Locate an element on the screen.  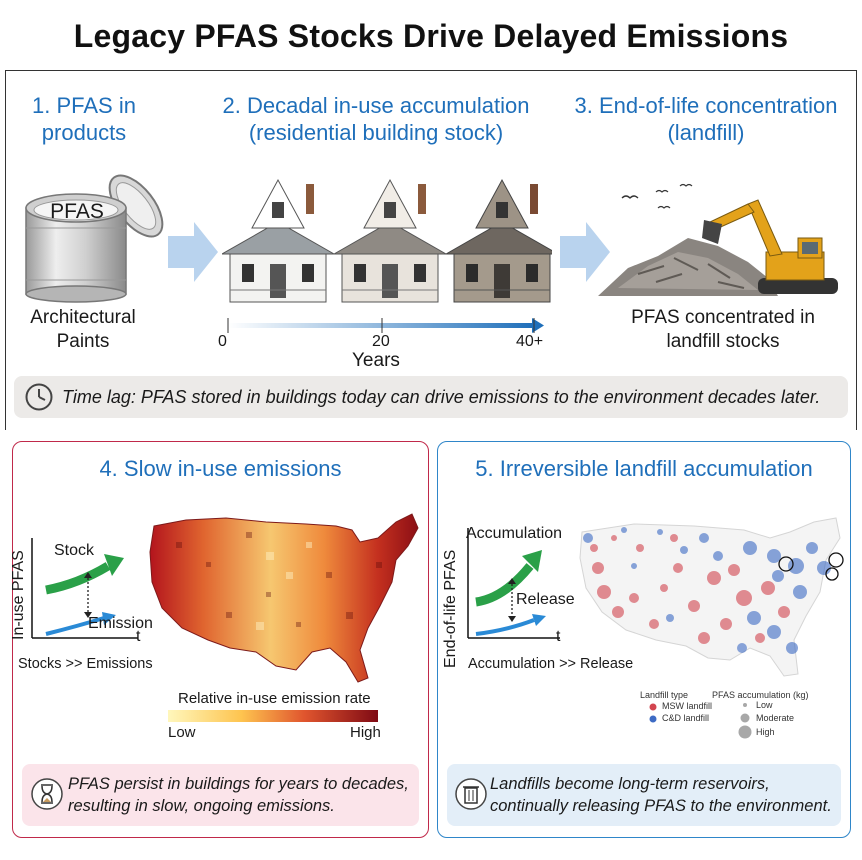
houses-illustration is located at coordinates (387, 240).